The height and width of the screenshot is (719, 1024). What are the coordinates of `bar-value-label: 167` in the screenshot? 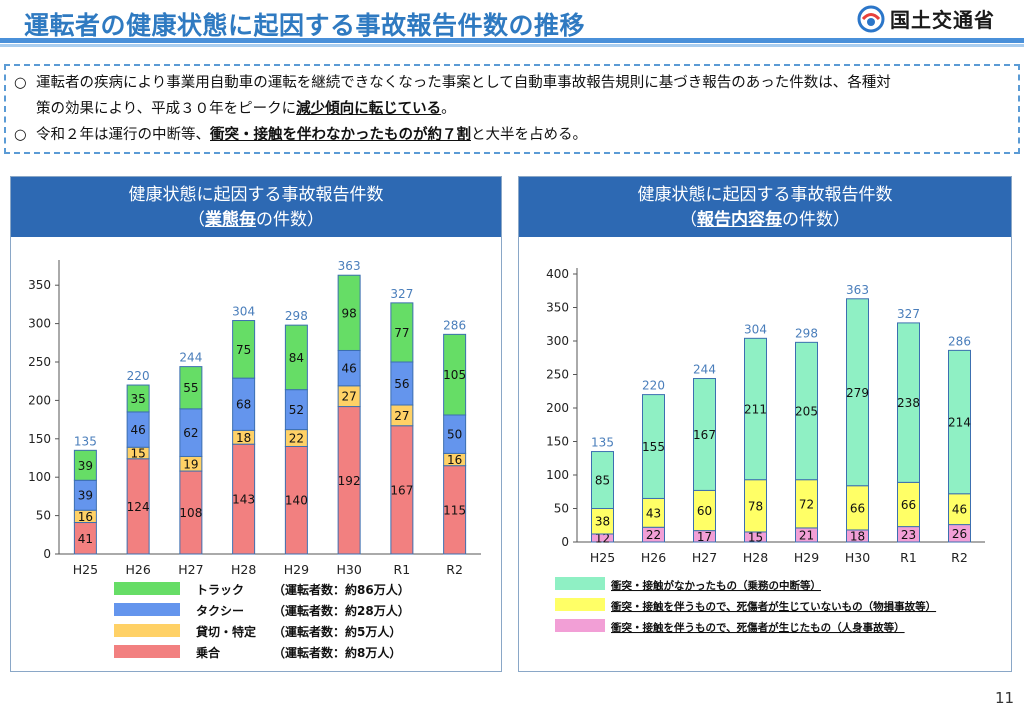 It's located at (704, 435).